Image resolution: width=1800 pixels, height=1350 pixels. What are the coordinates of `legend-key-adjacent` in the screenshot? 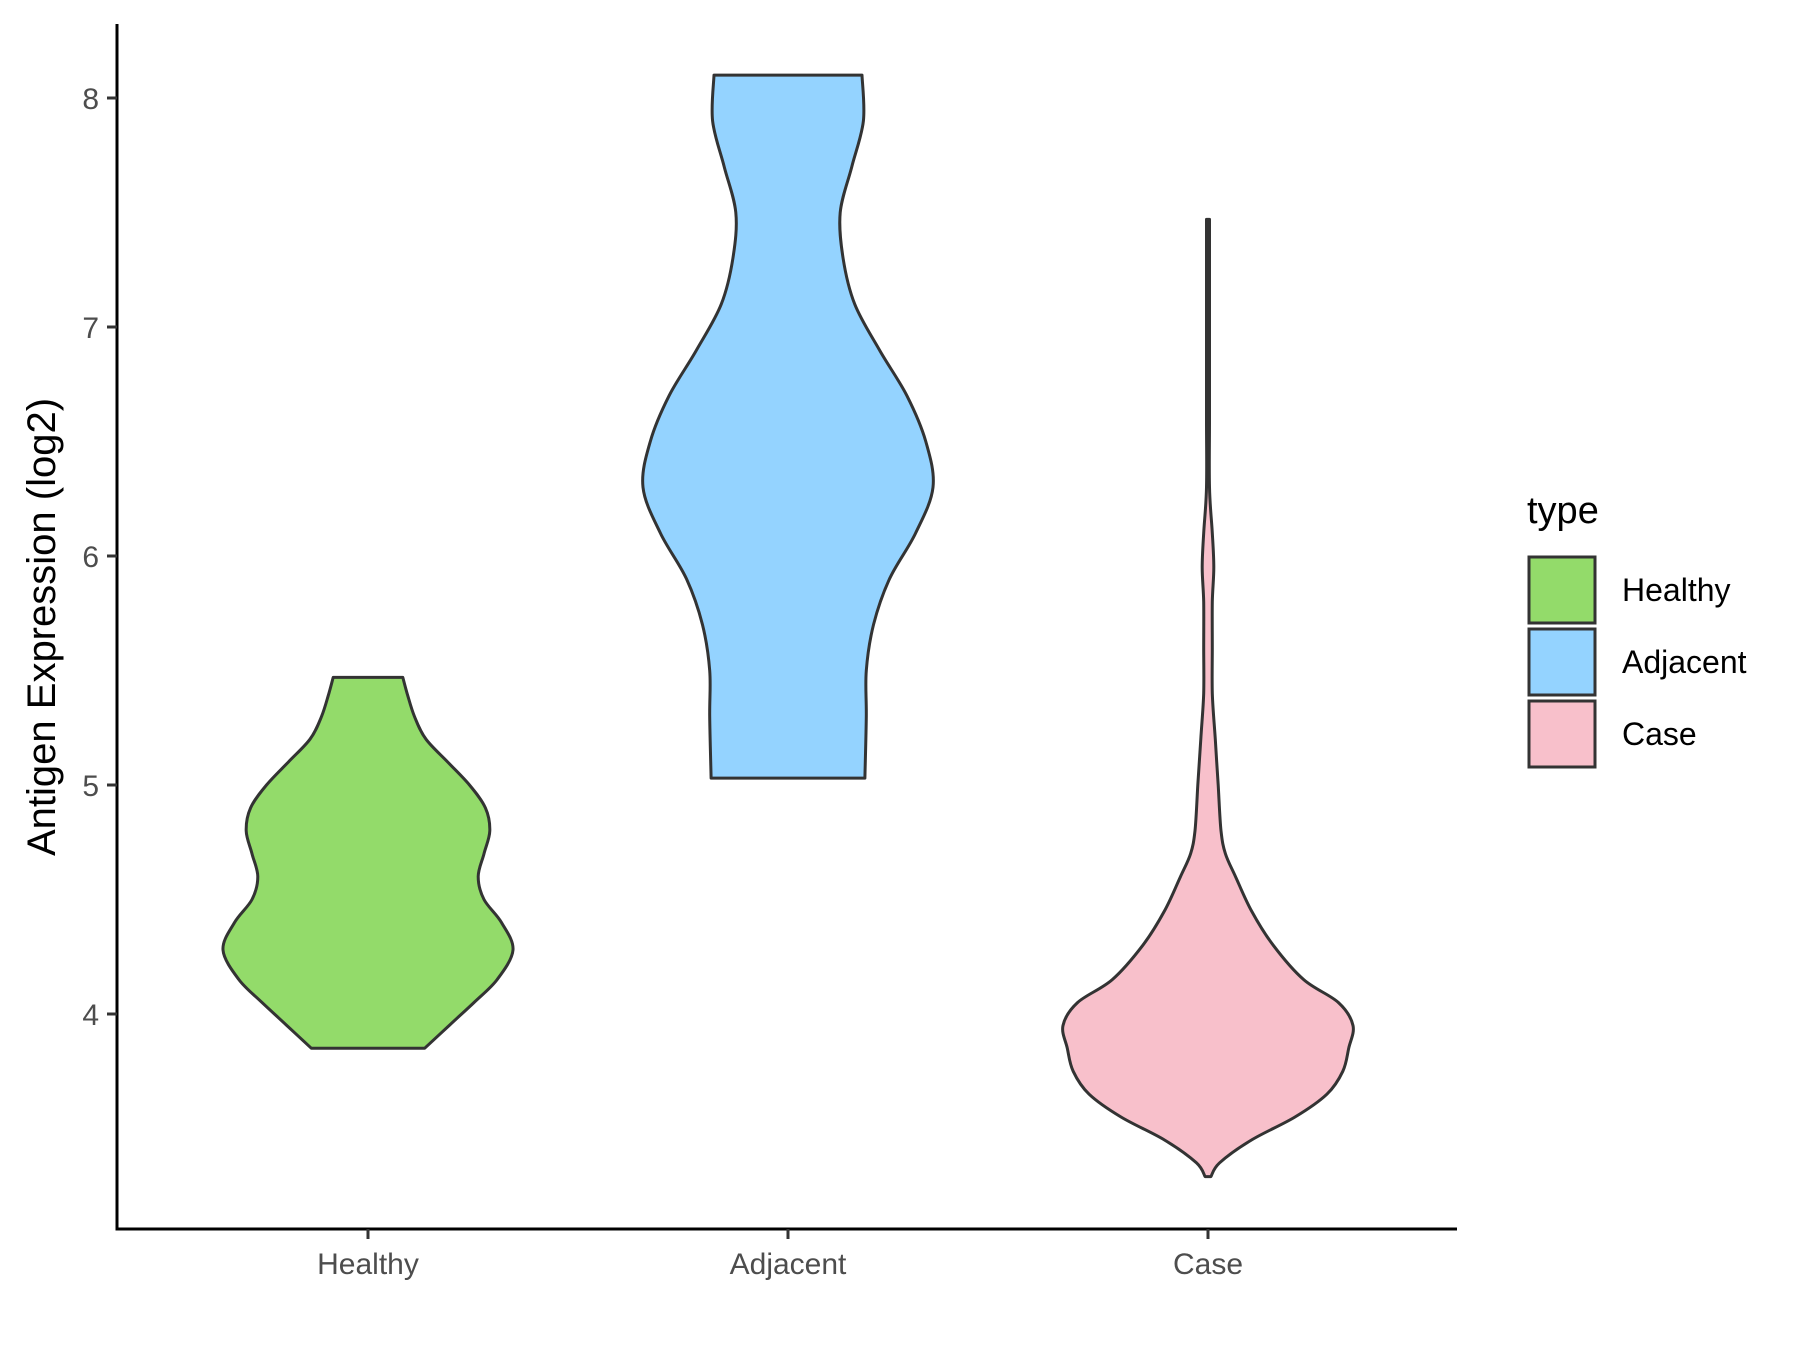 It's located at (1562, 662).